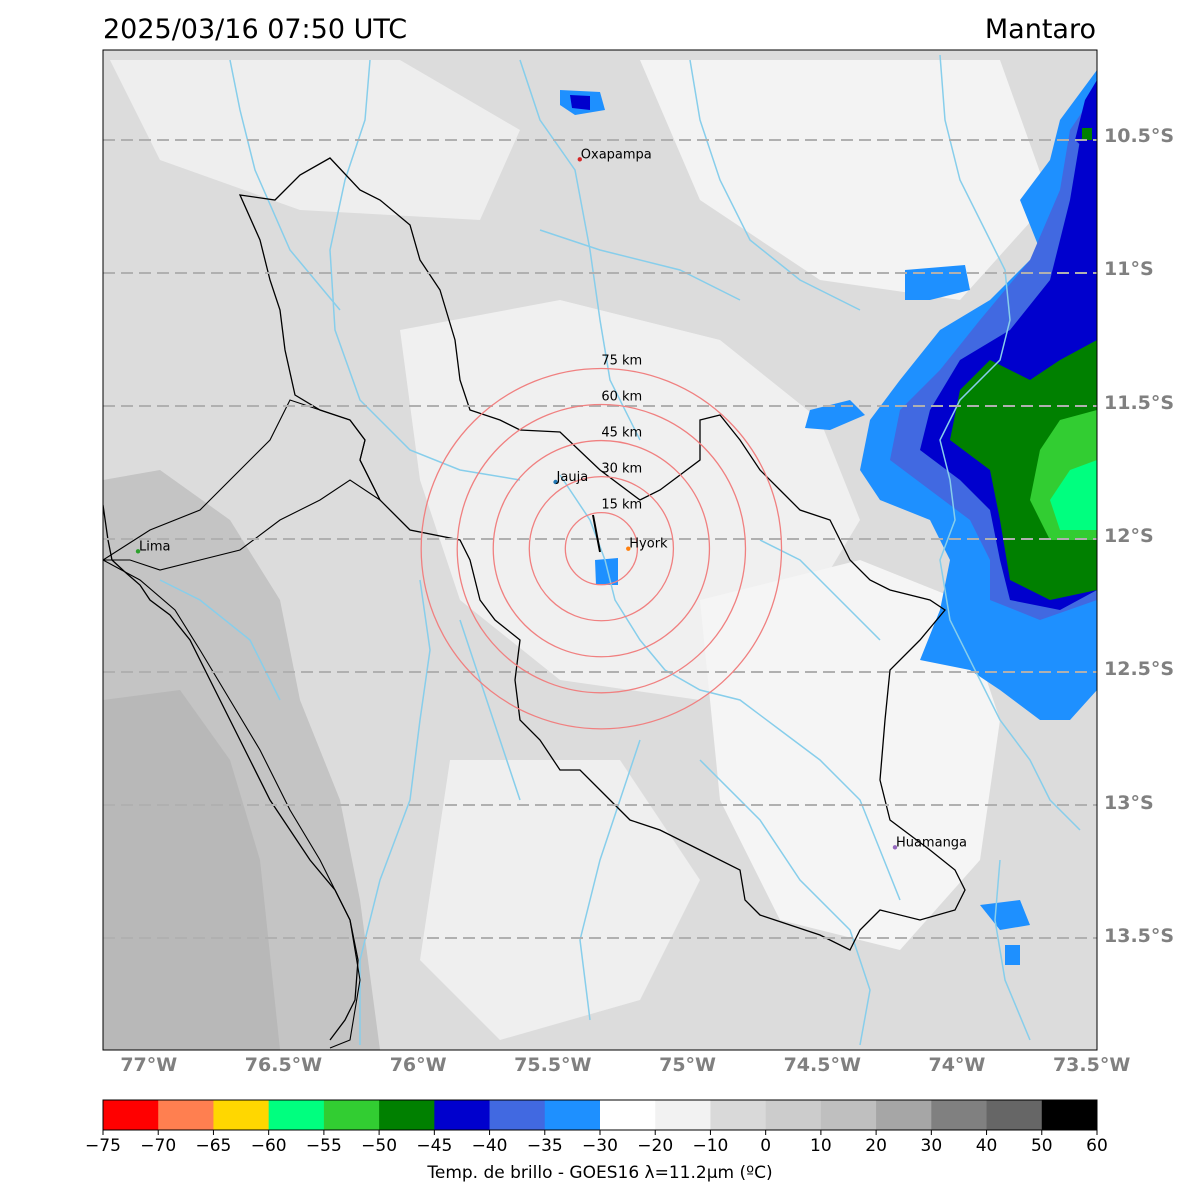  Describe the element at coordinates (103, 1146) in the screenshot. I see `colorbar-tick-label: −75` at that location.